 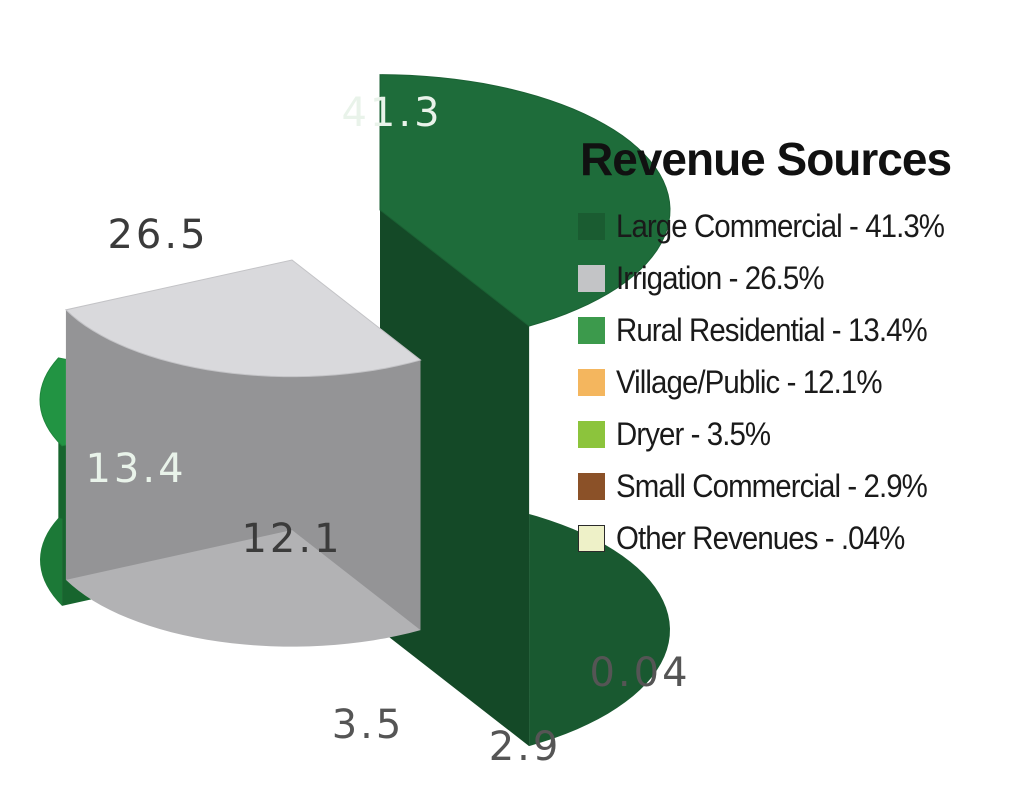 What do you see at coordinates (720, 277) in the screenshot?
I see `legend-label: Irrigation - 26.5%` at bounding box center [720, 277].